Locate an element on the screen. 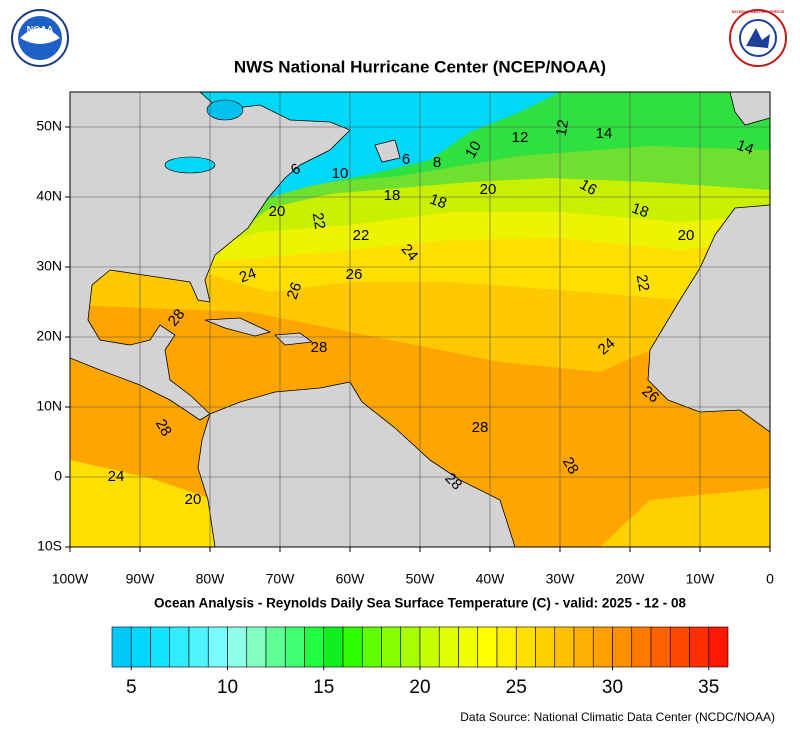  colorbar-tick-label: 30 is located at coordinates (612, 687).